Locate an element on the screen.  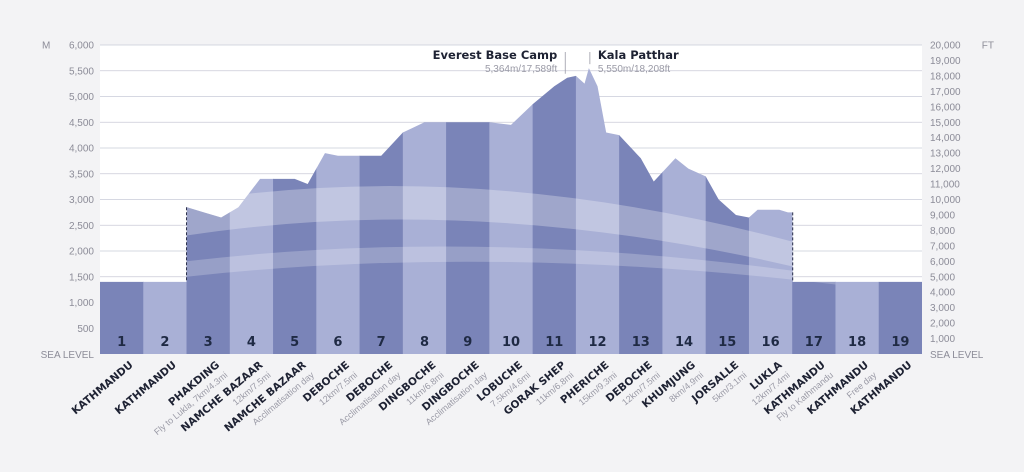
left-tick-label: 3,000 is located at coordinates (81, 200).